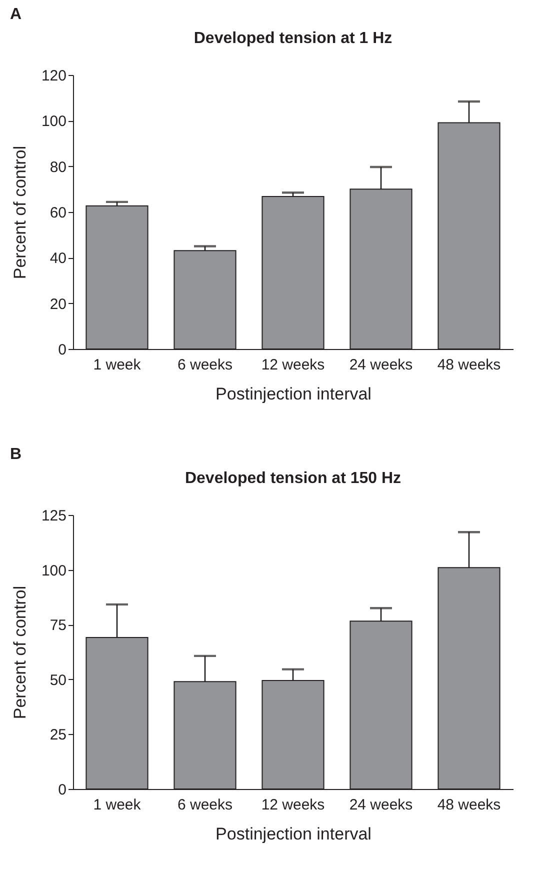  What do you see at coordinates (58, 735) in the screenshot?
I see `y-tick-label: 25` at bounding box center [58, 735].